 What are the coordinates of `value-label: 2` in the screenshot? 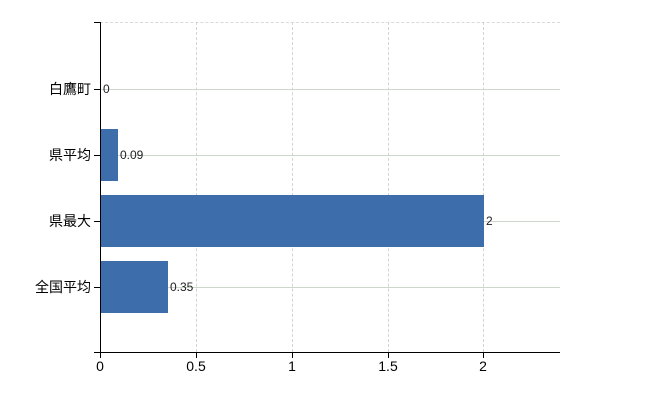 It's located at (489, 221).